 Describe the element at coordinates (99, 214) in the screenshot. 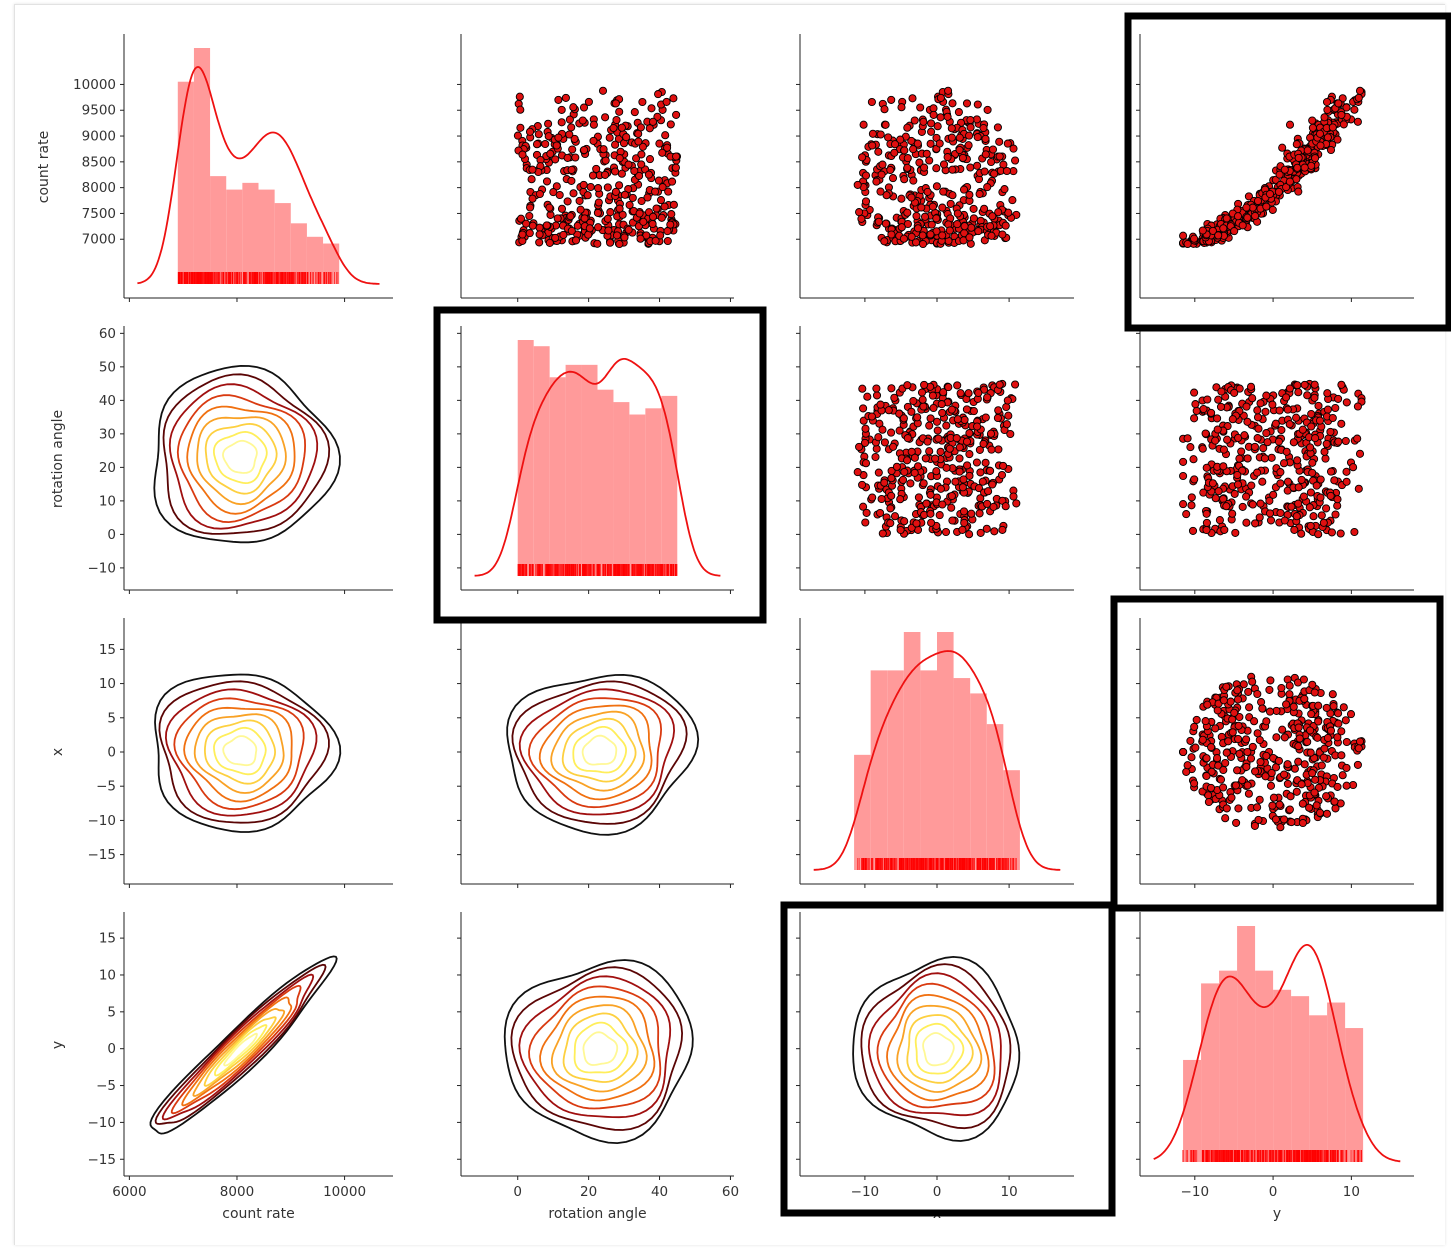

I see `y-tick-label: 7500` at that location.